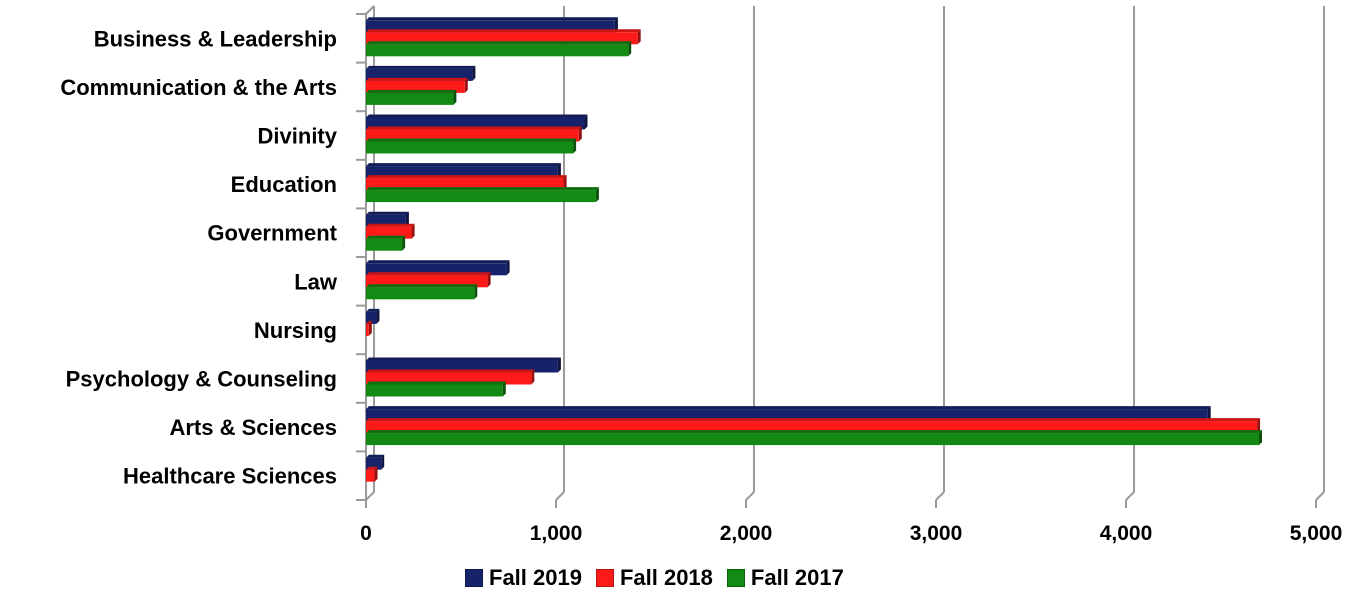 This screenshot has height=593, width=1345. What do you see at coordinates (666, 577) in the screenshot?
I see `legend-label: Fall 2018` at bounding box center [666, 577].